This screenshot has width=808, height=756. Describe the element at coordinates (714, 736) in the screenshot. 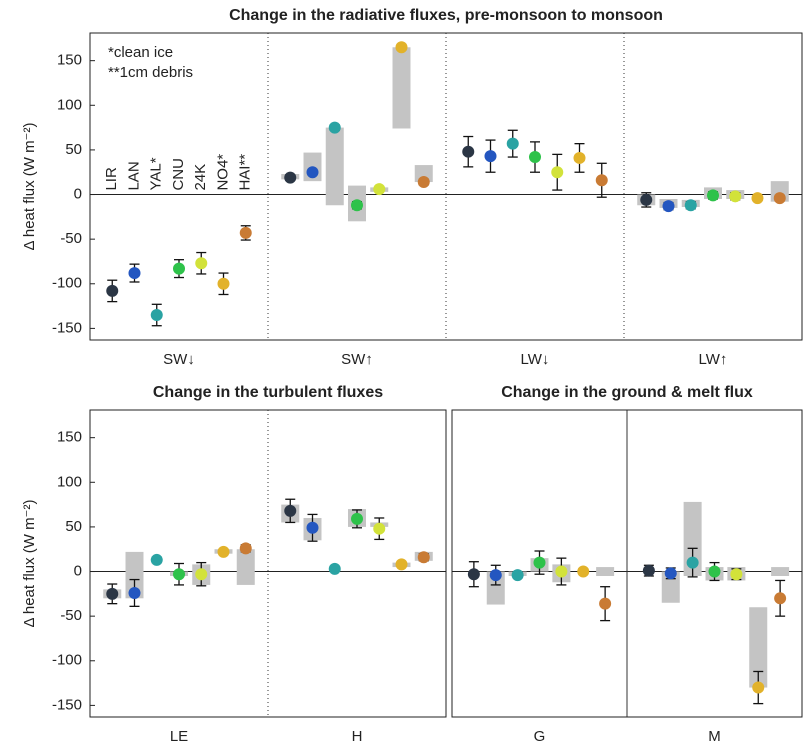

I see `x-tick-label: M` at that location.